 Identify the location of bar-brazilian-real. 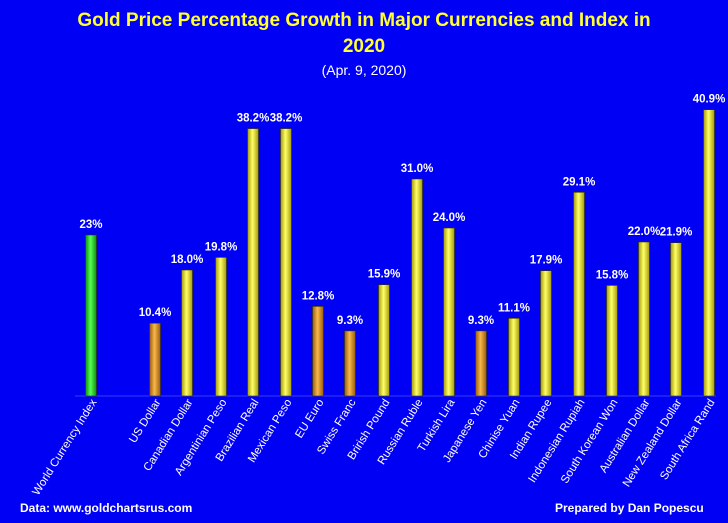
(253, 262).